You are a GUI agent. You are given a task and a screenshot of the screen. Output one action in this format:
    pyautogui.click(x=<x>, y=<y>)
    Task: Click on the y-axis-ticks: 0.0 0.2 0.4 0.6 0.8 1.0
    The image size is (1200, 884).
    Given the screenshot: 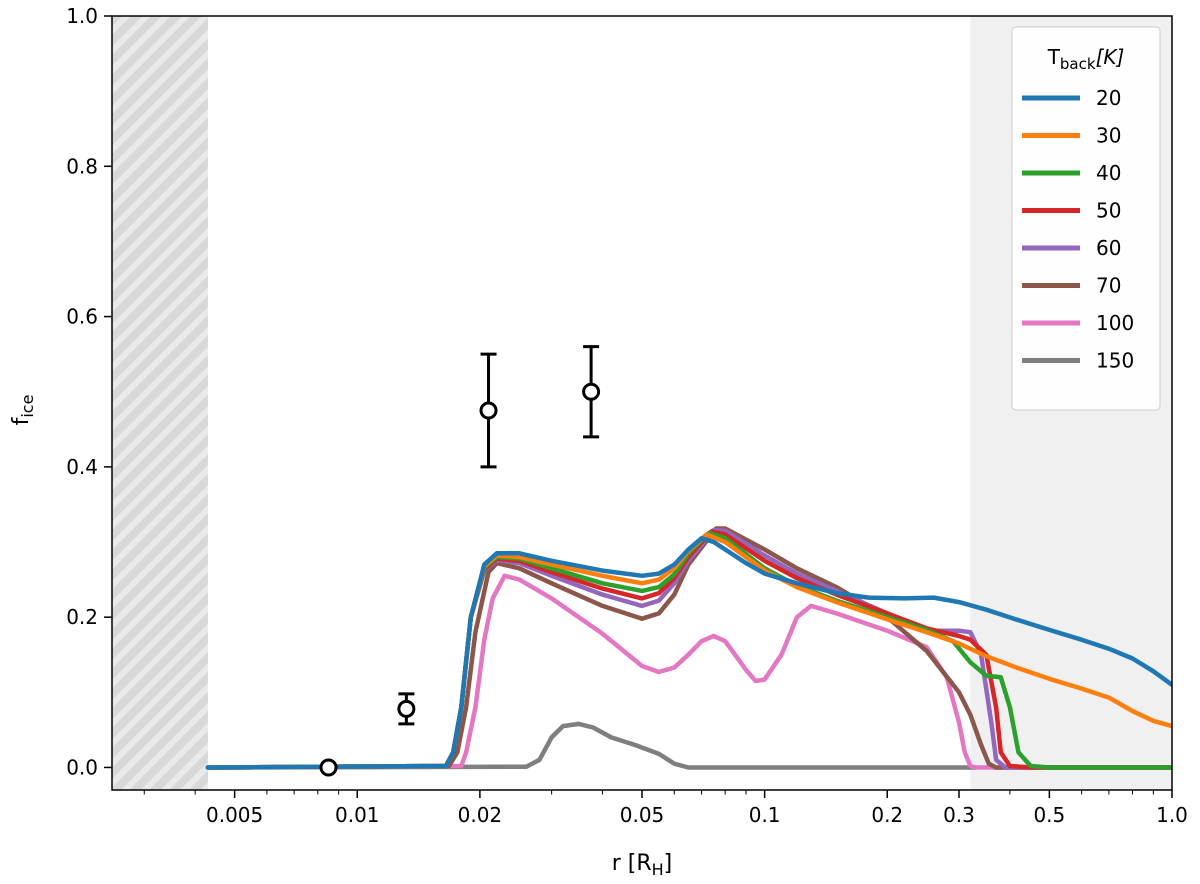 What is the action you would take?
    pyautogui.click(x=89, y=391)
    